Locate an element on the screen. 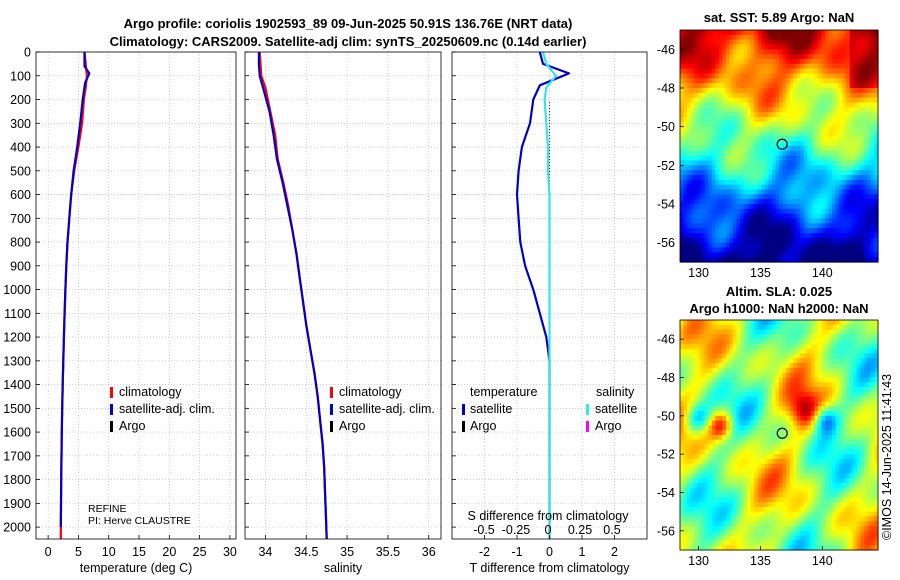 The image size is (900, 580). y-tick-label: 300 is located at coordinates (20, 124).